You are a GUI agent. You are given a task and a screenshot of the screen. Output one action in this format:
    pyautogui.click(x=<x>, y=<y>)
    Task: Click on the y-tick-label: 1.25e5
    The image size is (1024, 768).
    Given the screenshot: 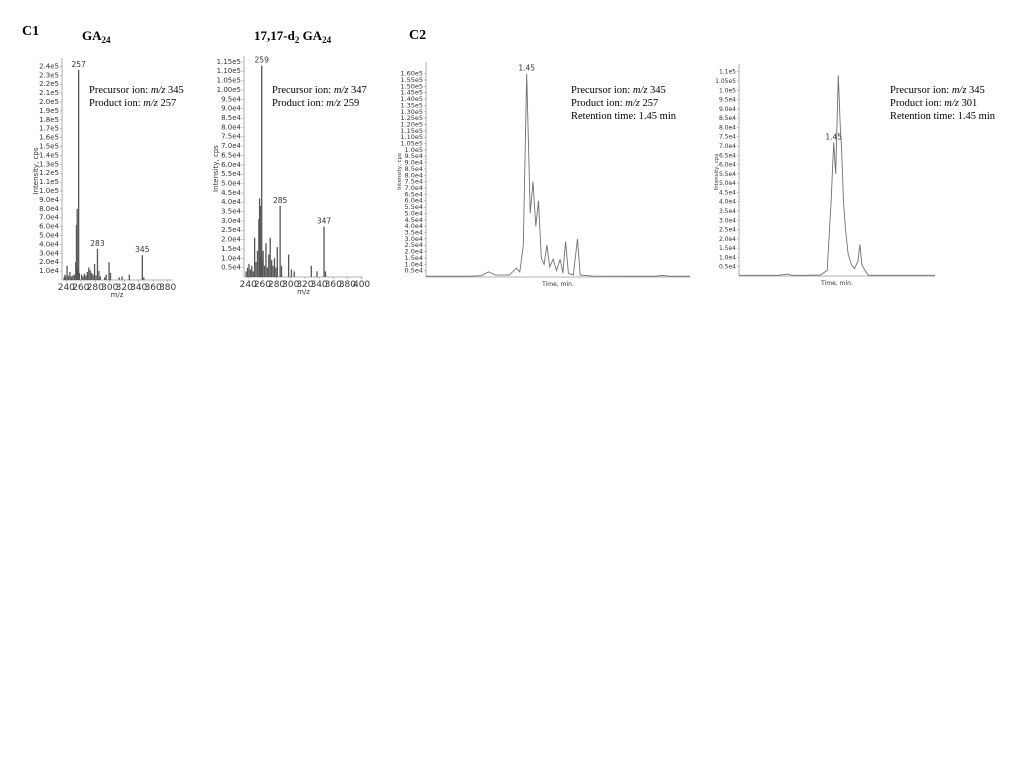 What is the action you would take?
    pyautogui.click(x=411, y=118)
    